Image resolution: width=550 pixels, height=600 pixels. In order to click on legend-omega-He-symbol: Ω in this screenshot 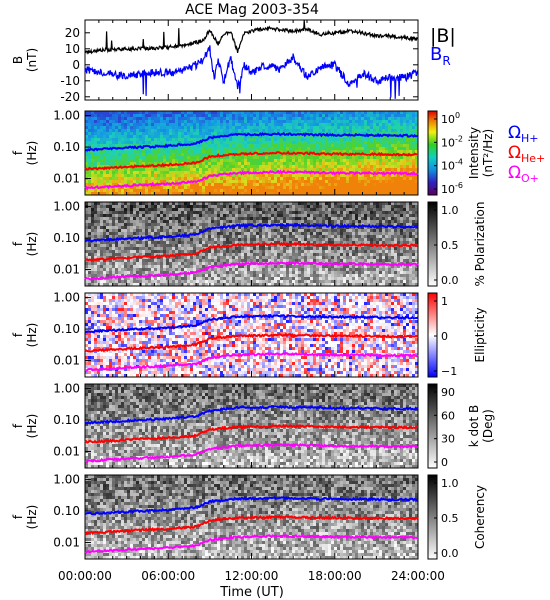, I will do `click(514, 153)`.